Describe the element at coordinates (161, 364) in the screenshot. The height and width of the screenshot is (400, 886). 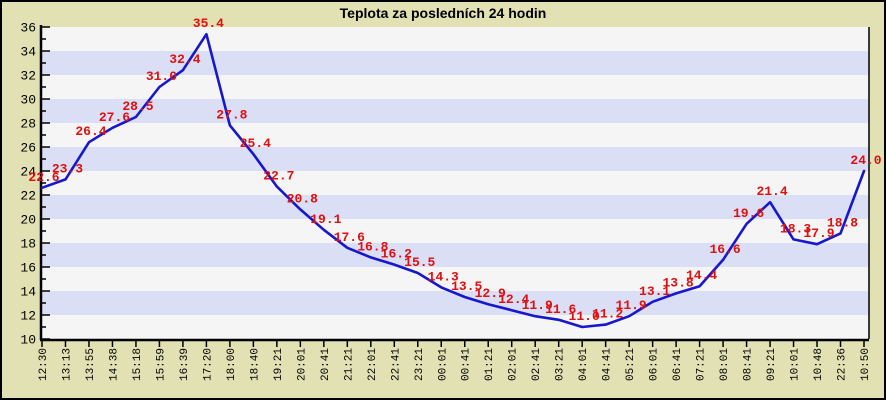
I see `x-tick-label: 15:59` at that location.